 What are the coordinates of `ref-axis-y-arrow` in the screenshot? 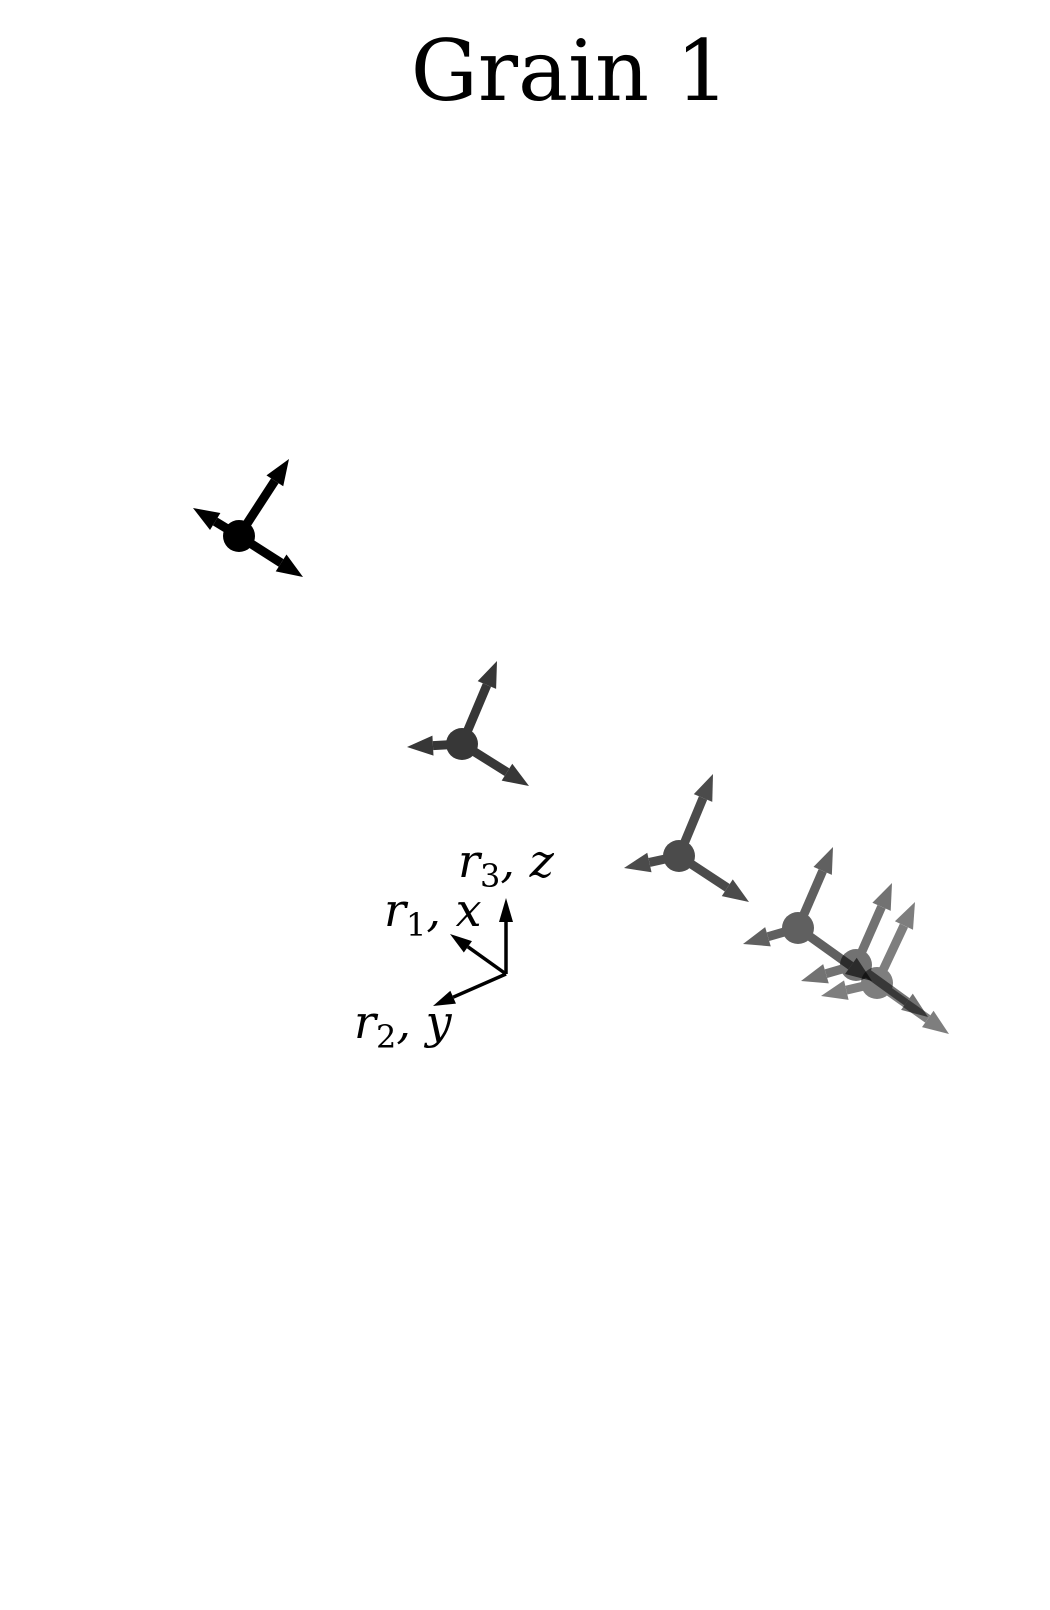 It's located at (470, 989).